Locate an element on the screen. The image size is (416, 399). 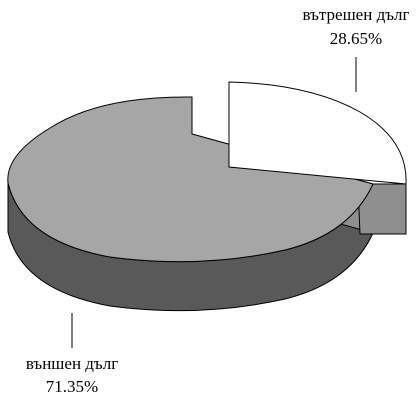
slice-label-vneshen: външен дълг is located at coordinates (72, 363).